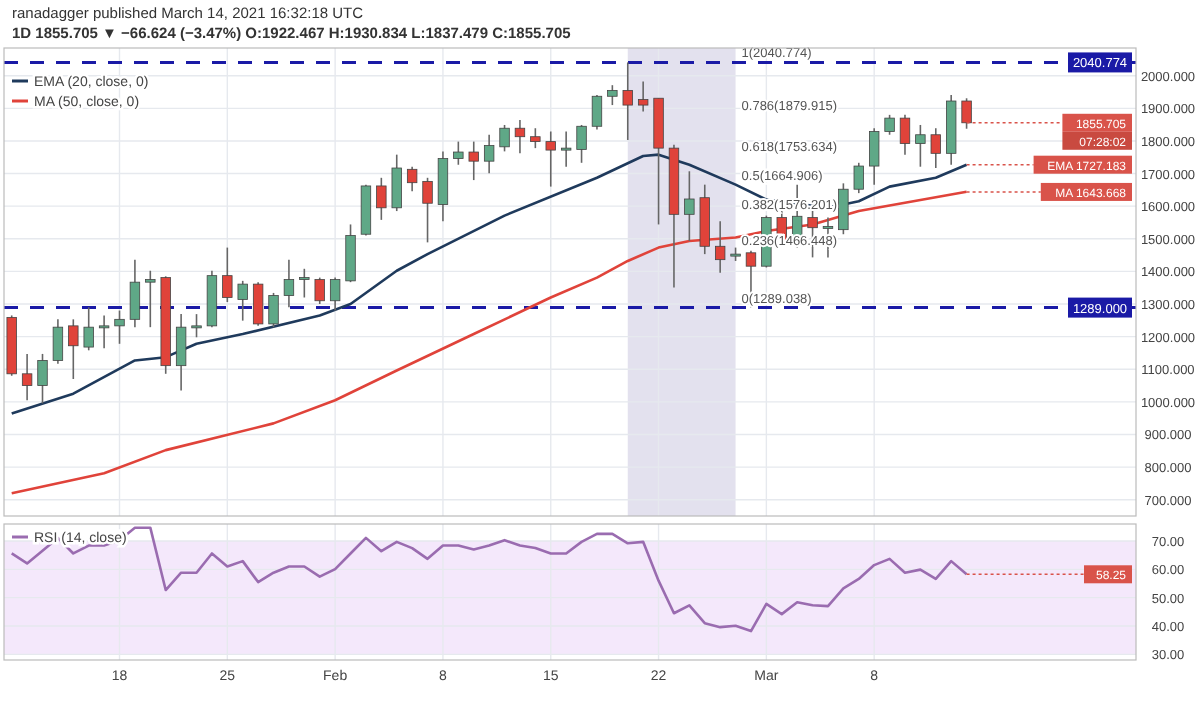  I want to click on line-series, so click(489, 579).